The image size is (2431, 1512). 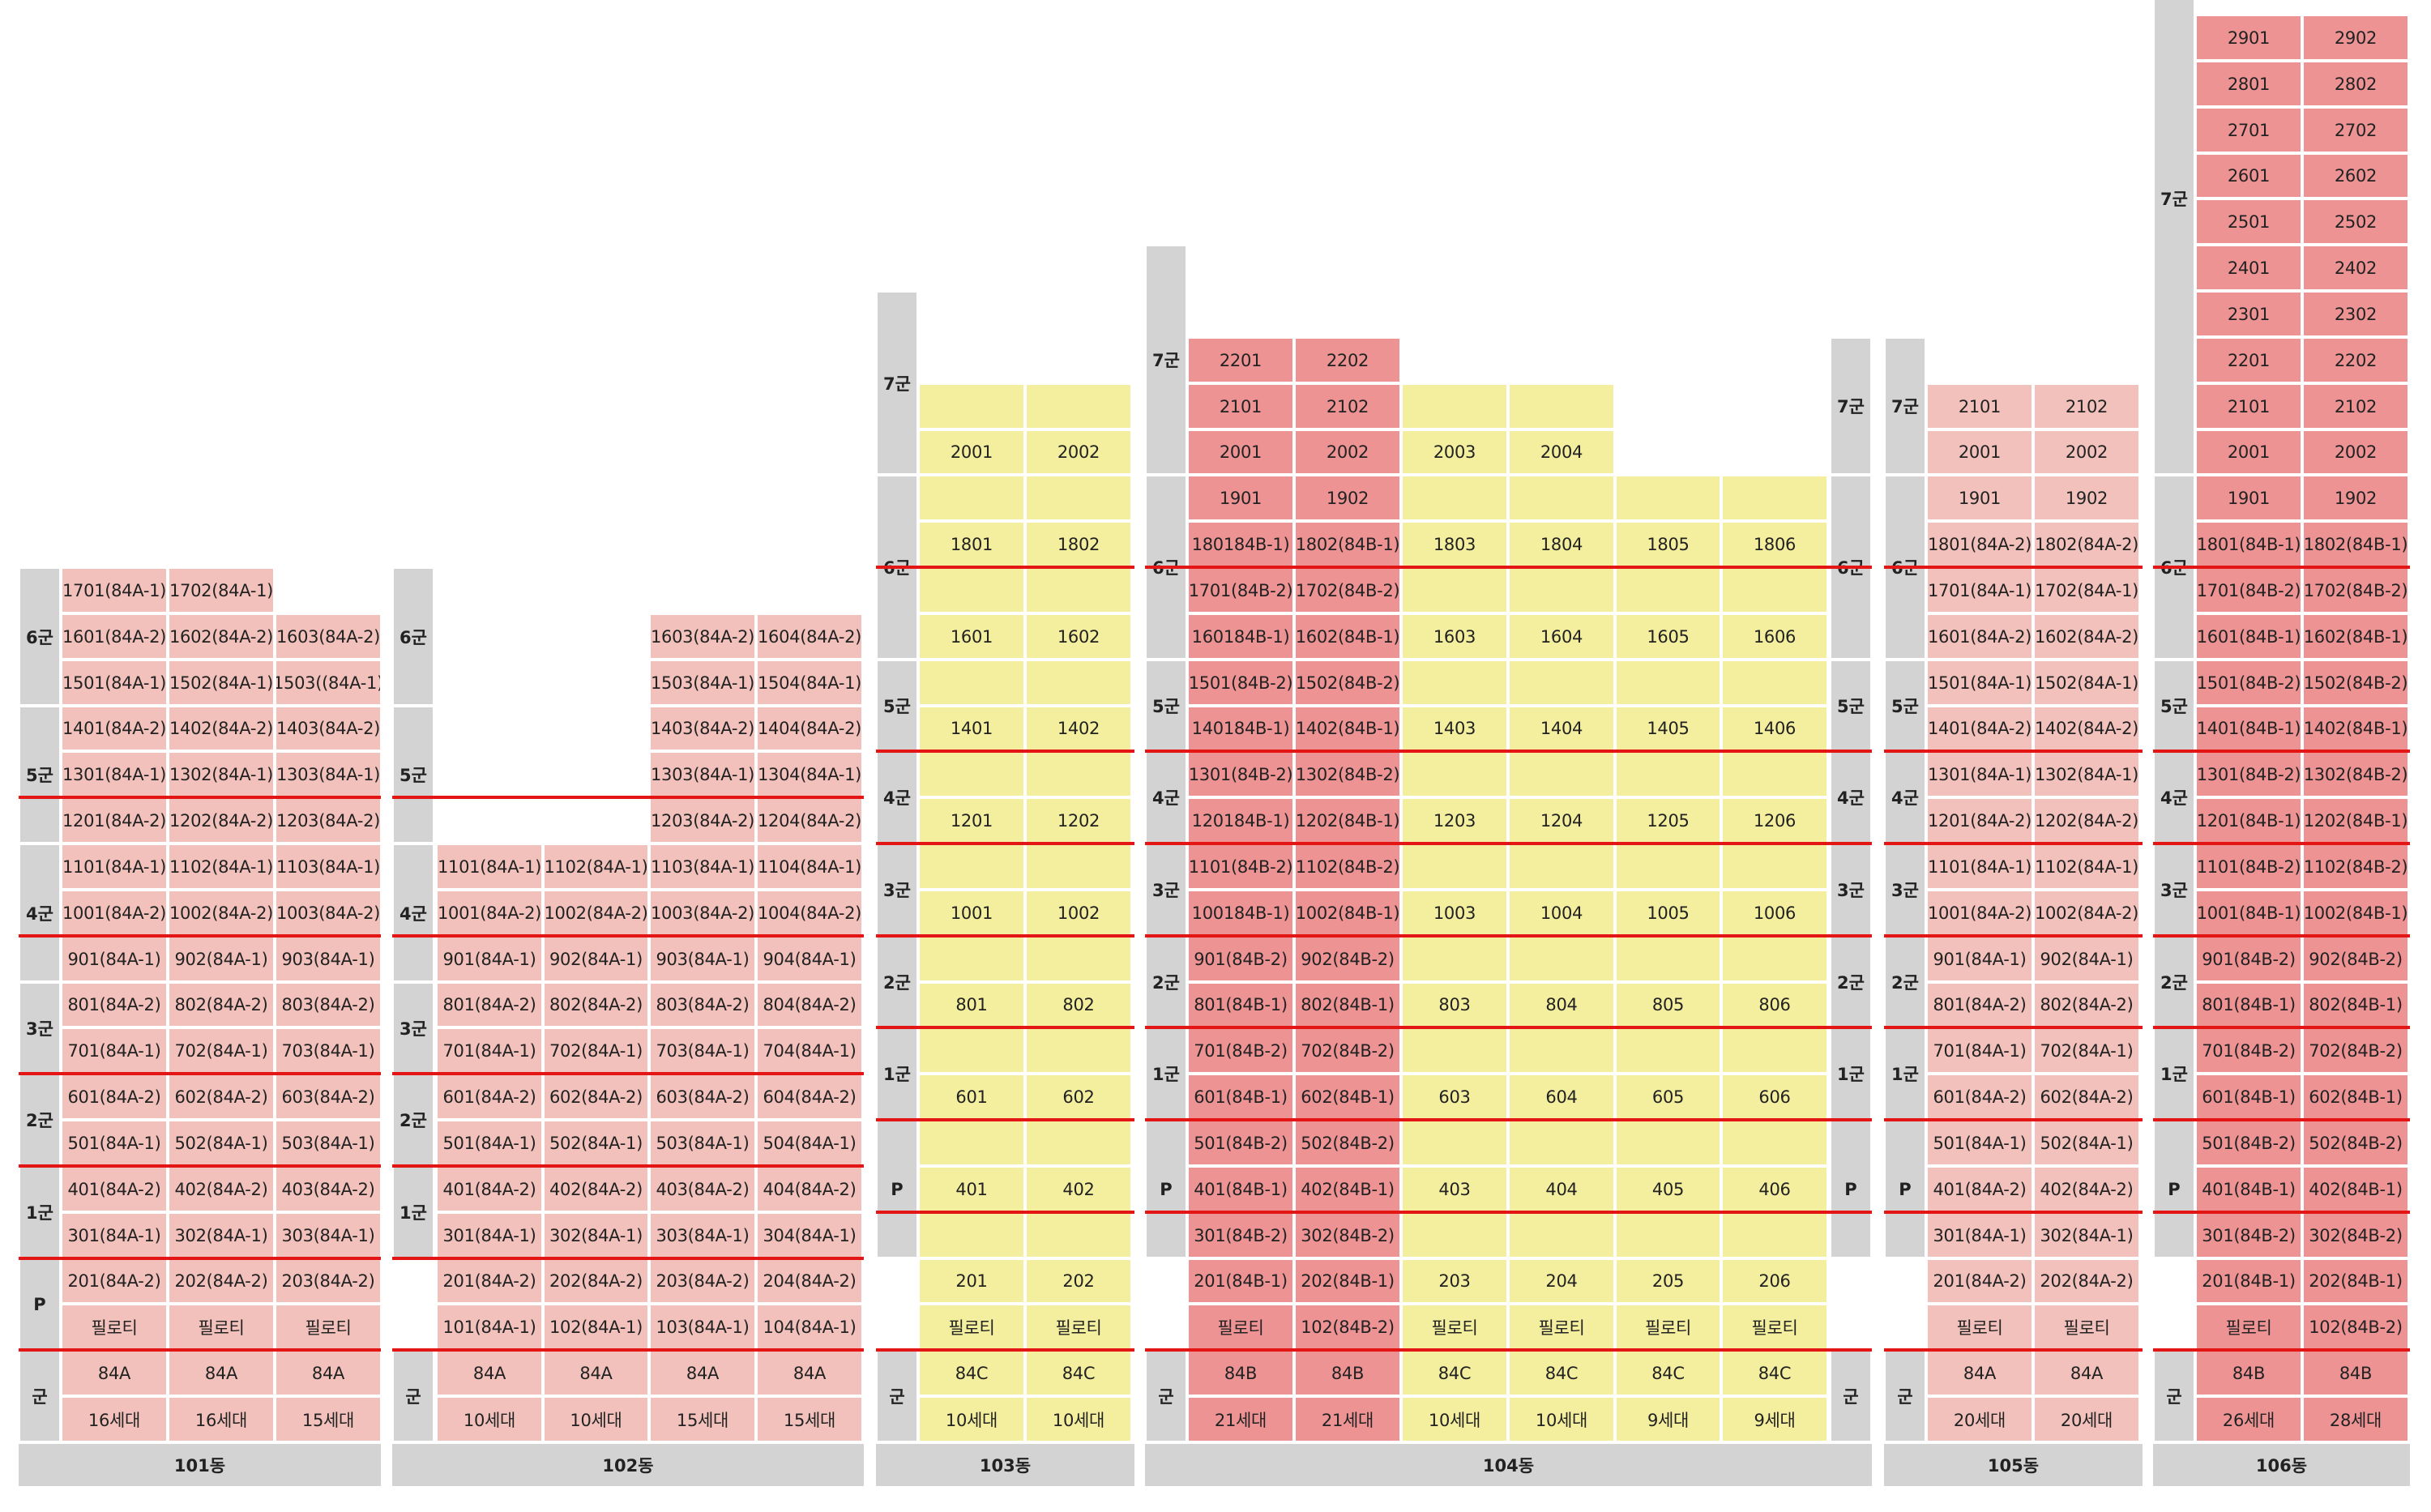 What do you see at coordinates (2355, 314) in the screenshot?
I see `unit-cell: 2302` at bounding box center [2355, 314].